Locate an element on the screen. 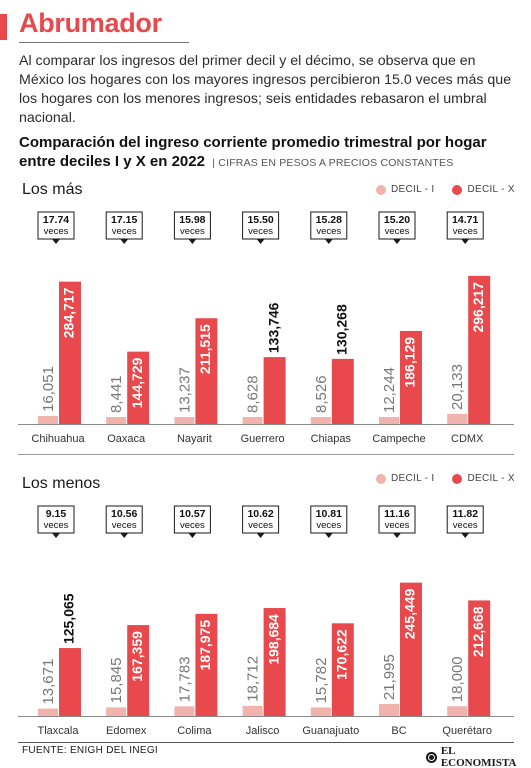  legend-item-decil-x: DECIL - X is located at coordinates (483, 478).